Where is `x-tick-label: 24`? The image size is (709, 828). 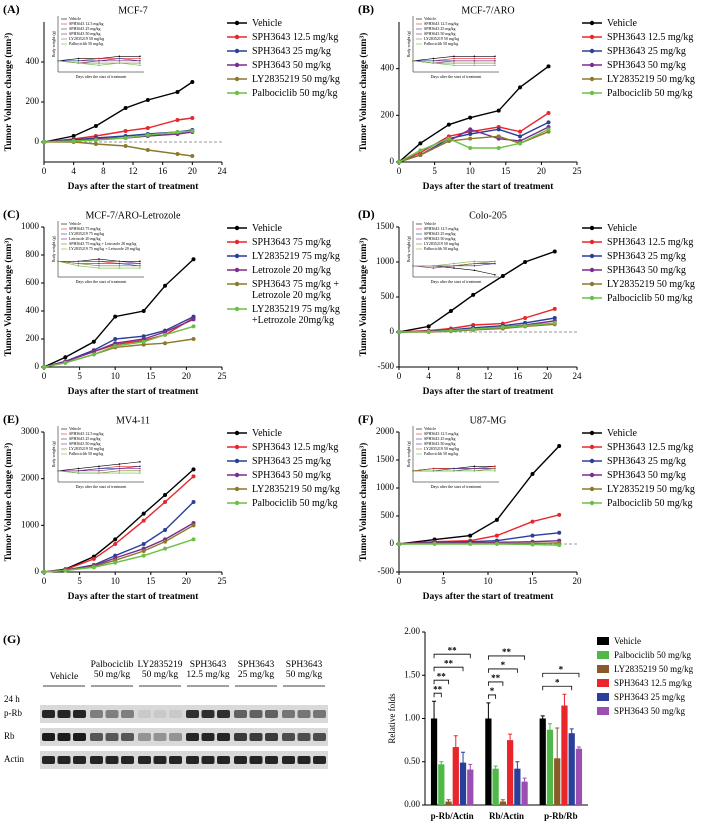 x-tick-label: 24 is located at coordinates (223, 171).